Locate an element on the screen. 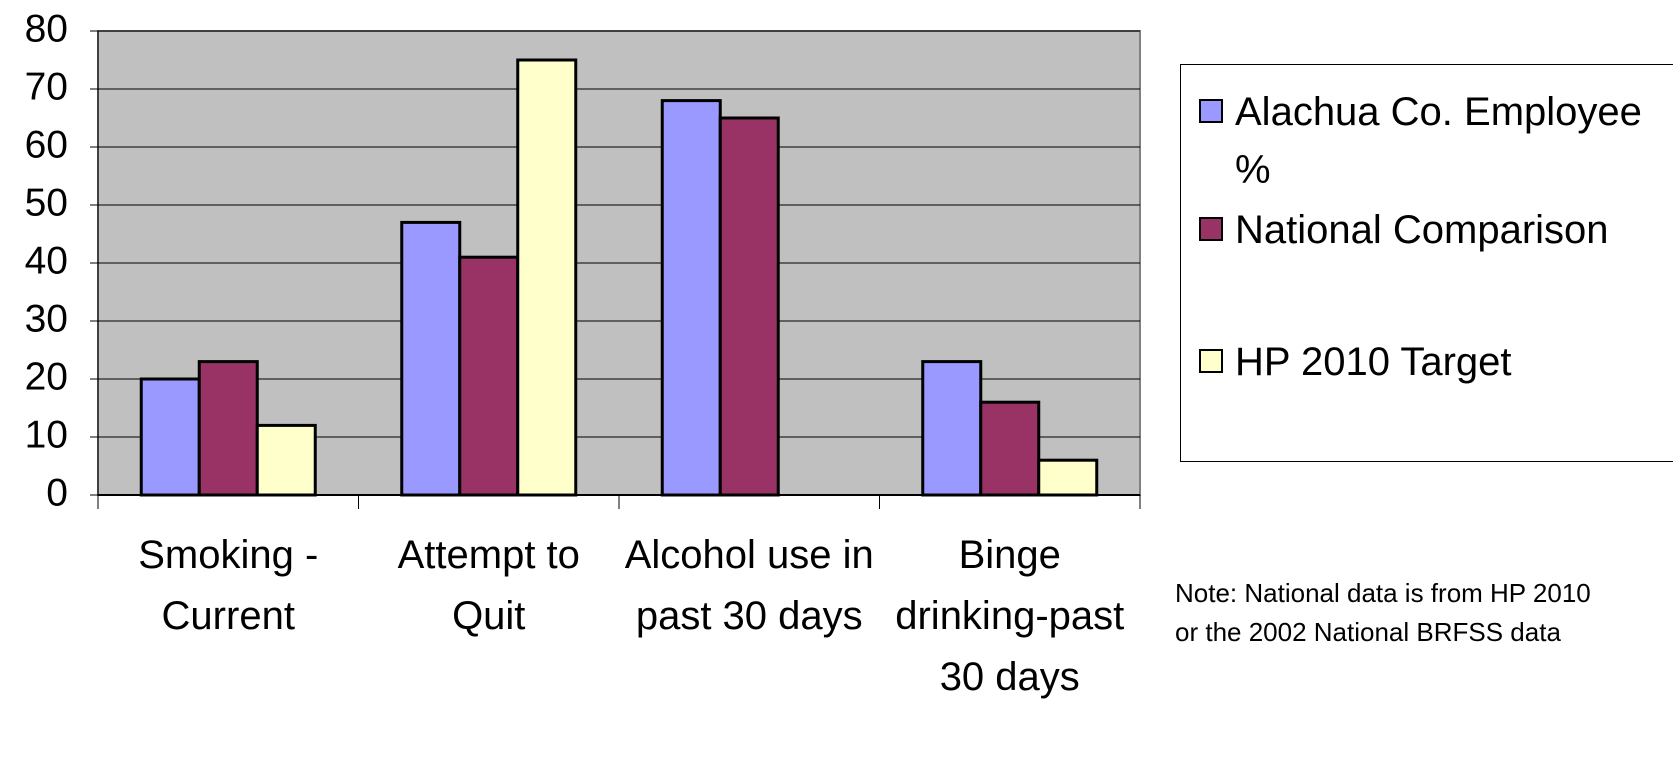  legend-item: National Comparison is located at coordinates (1436, 230).